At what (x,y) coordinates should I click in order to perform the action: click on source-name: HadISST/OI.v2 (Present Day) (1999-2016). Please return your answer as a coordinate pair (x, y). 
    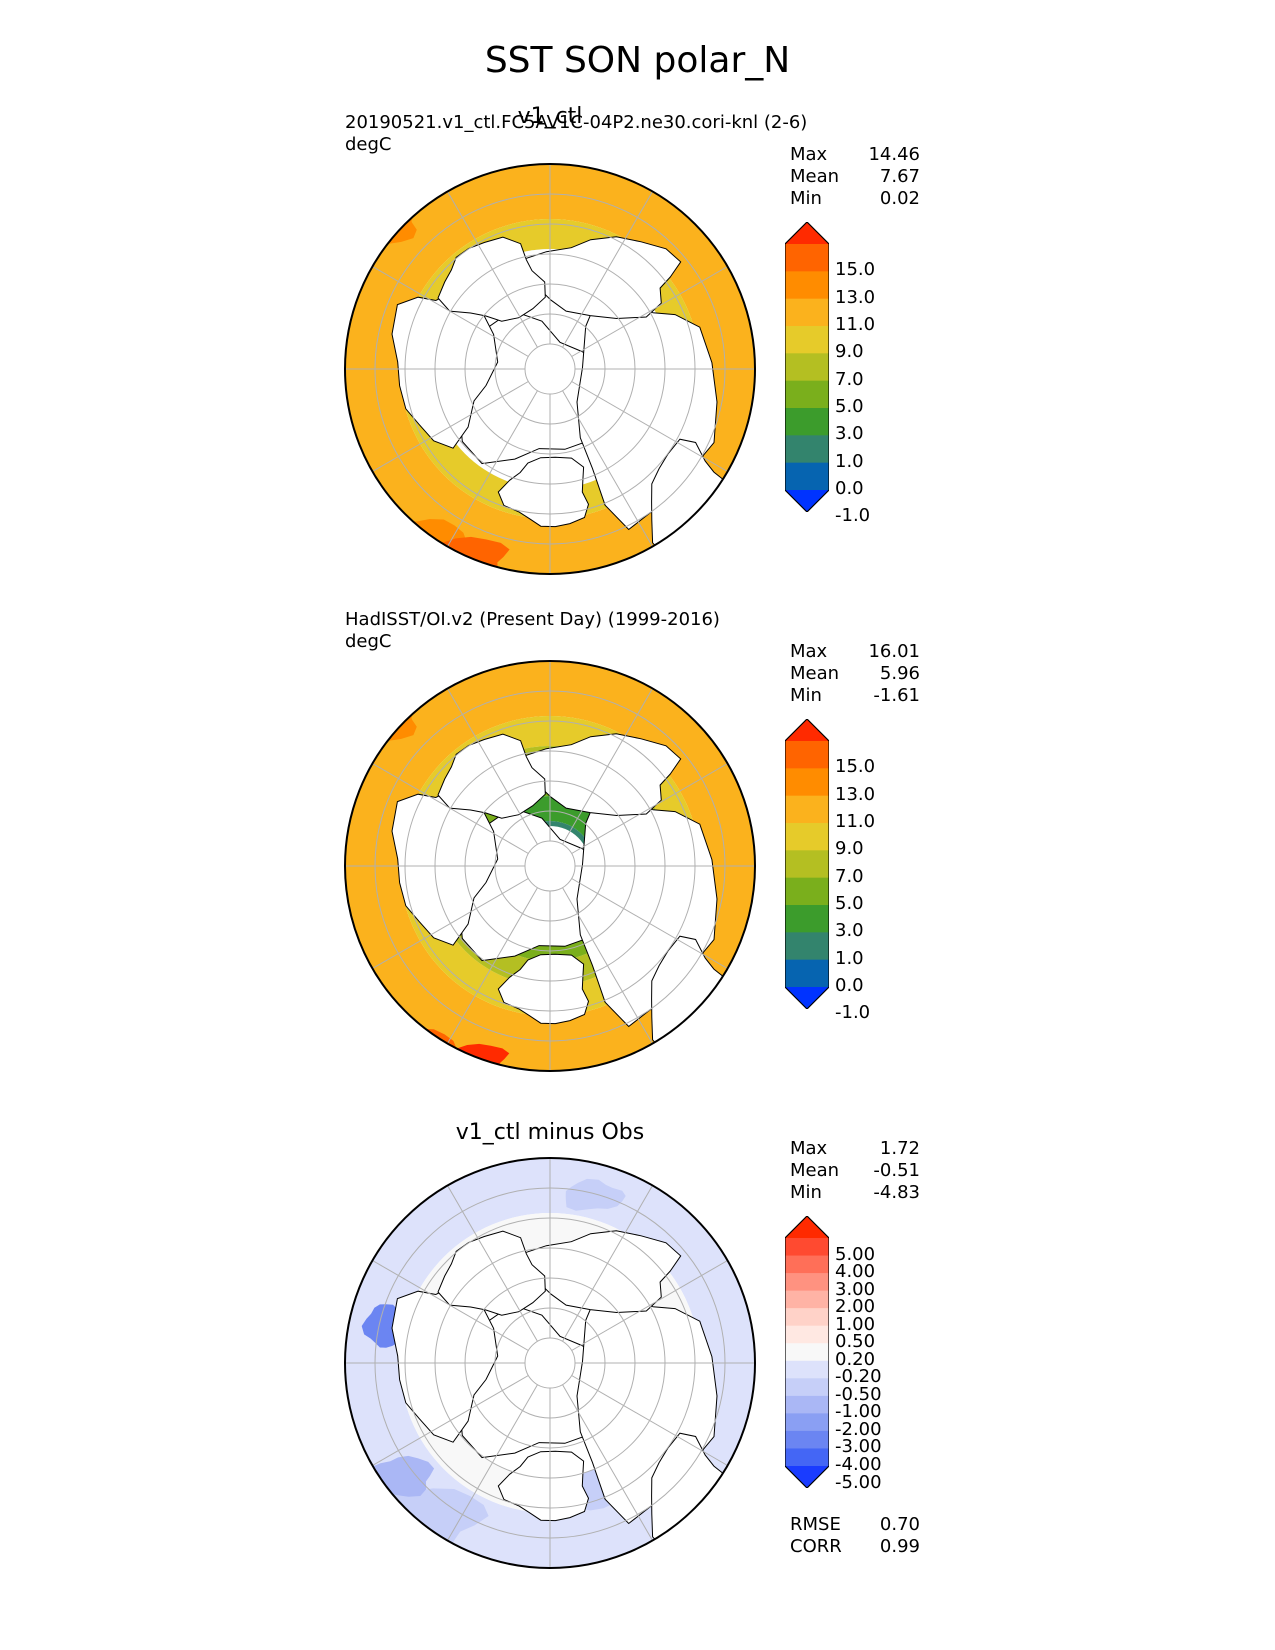
    Looking at the image, I should click on (532, 619).